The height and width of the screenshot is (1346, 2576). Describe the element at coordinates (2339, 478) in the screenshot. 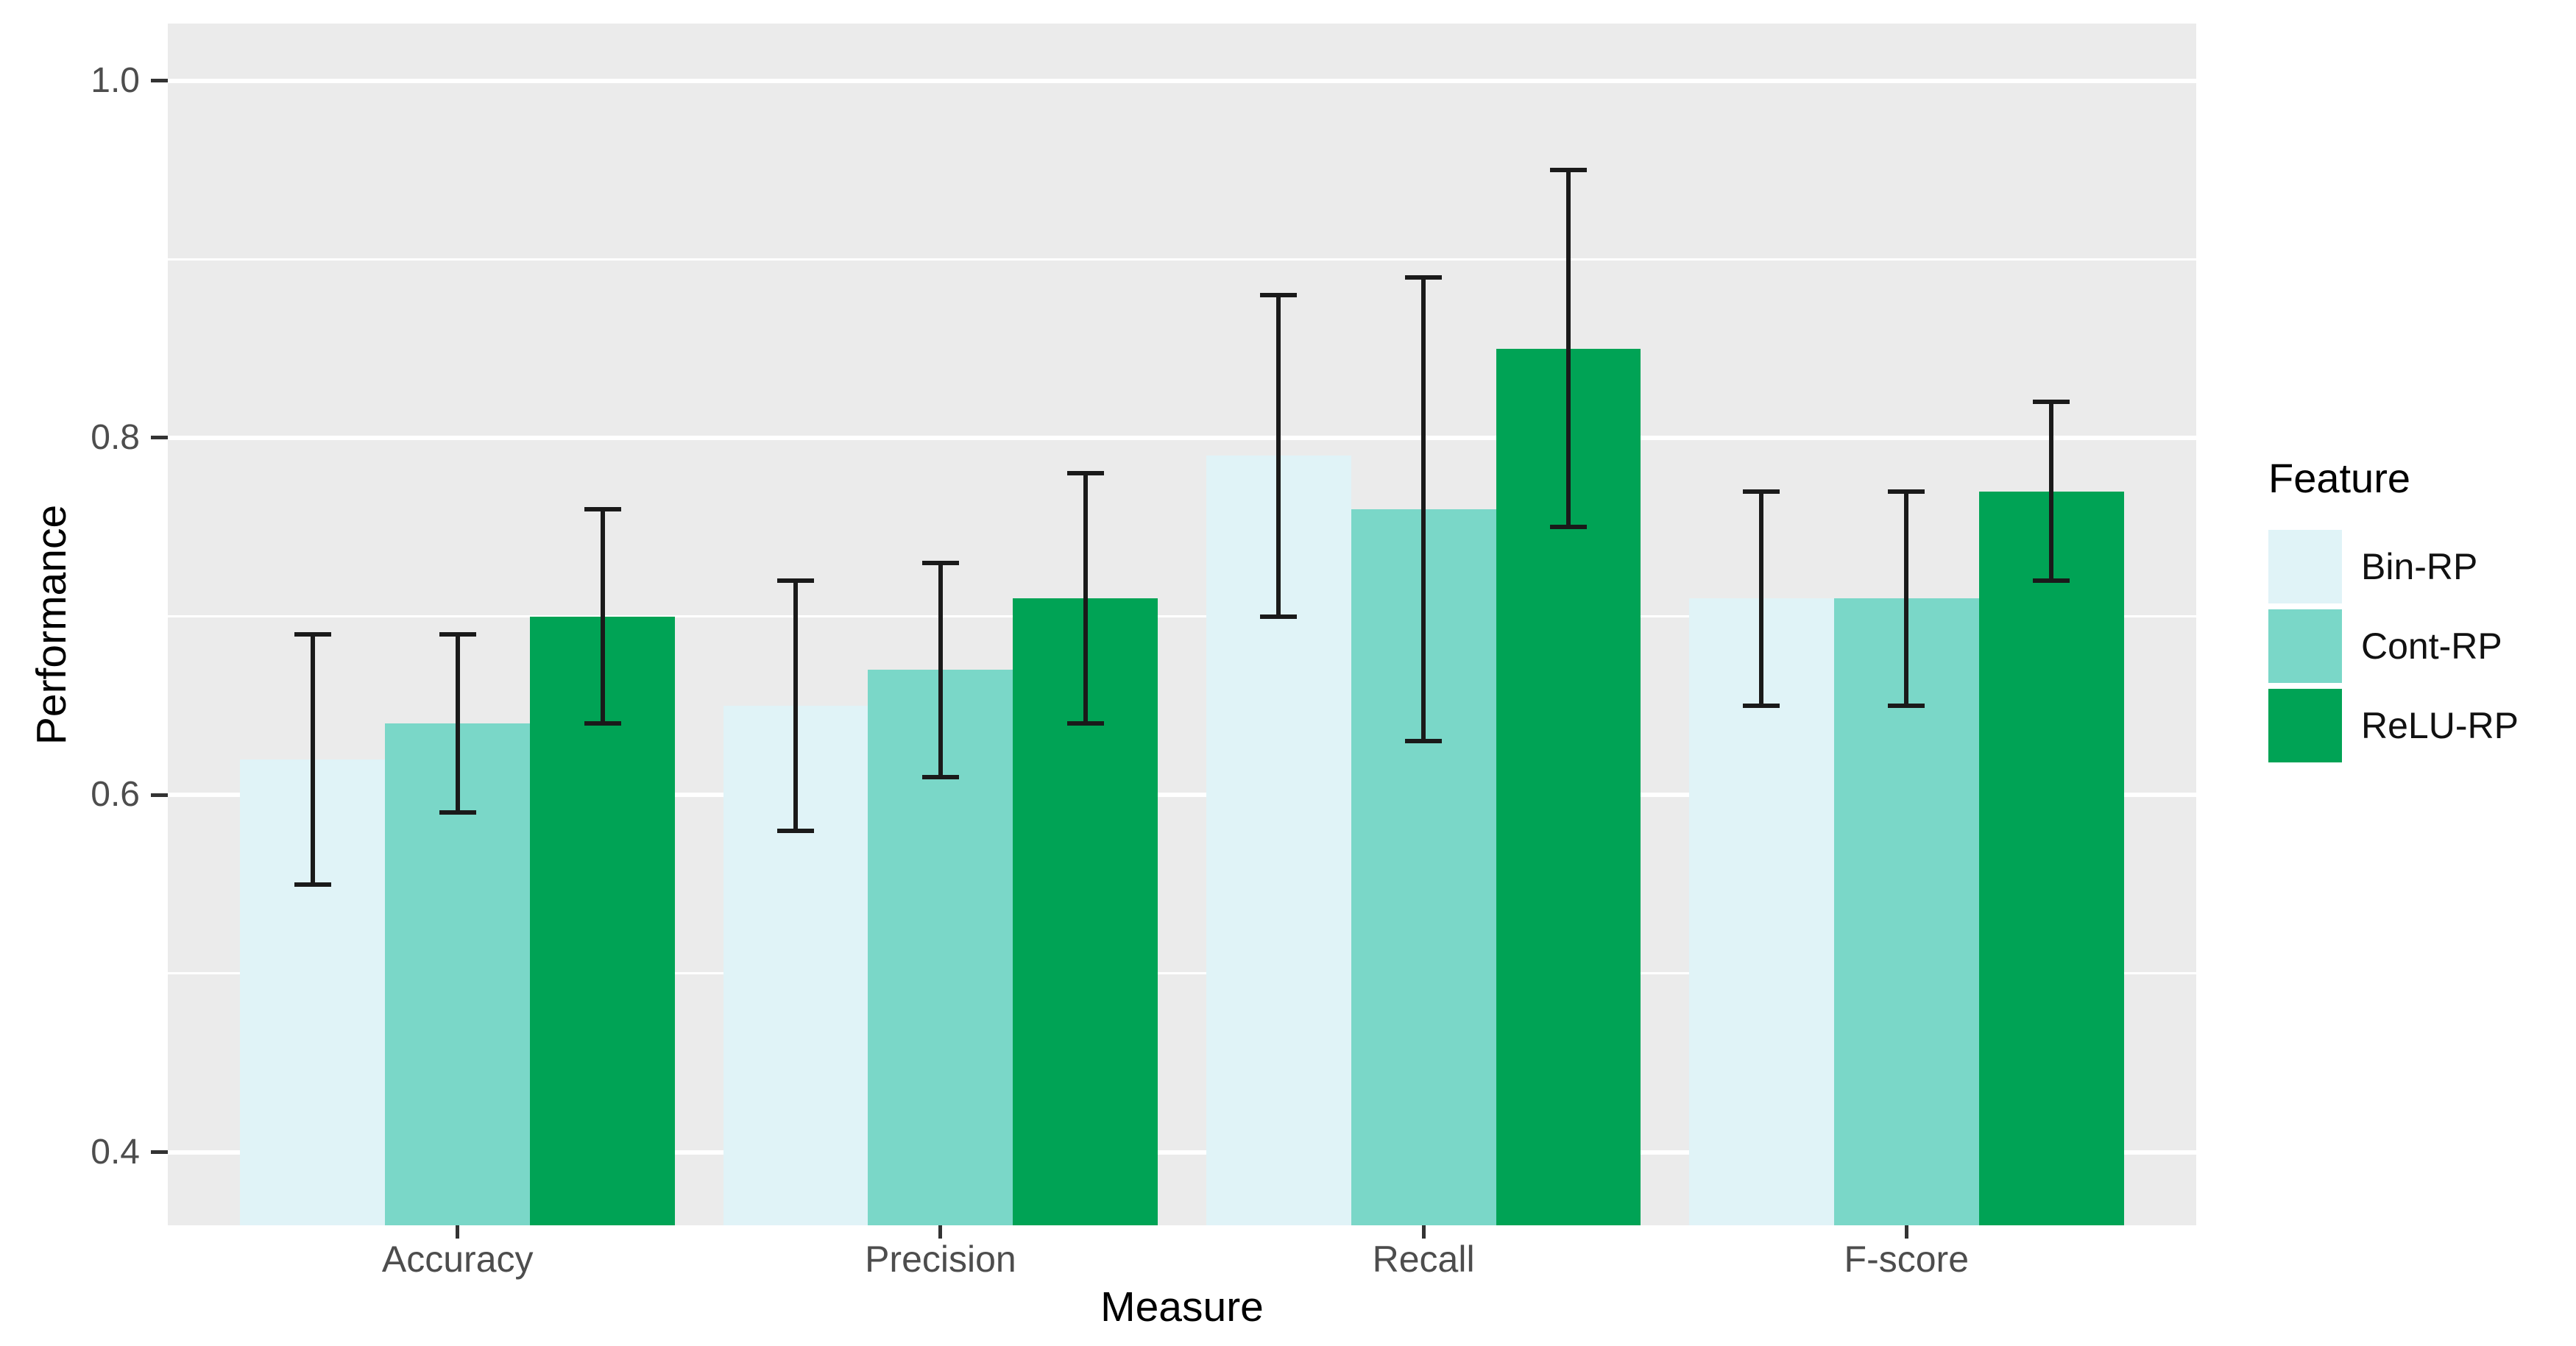

I see `legend-title: Feature` at that location.